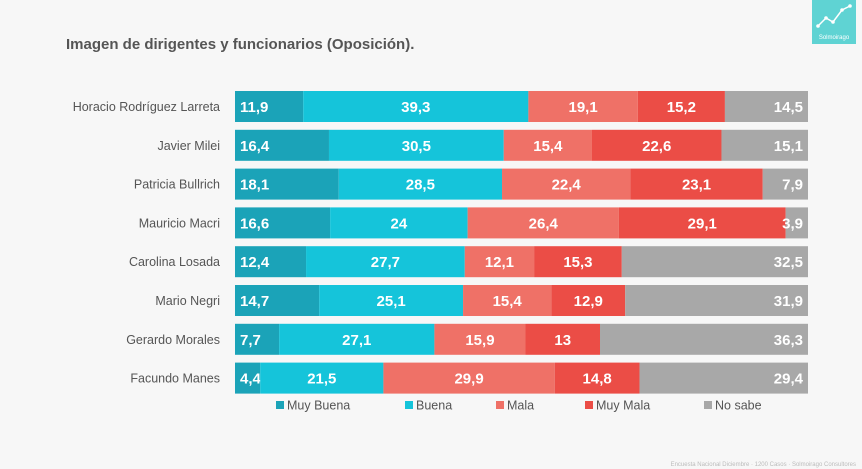  Describe the element at coordinates (788, 146) in the screenshot. I see `data-label: 15,1` at that location.